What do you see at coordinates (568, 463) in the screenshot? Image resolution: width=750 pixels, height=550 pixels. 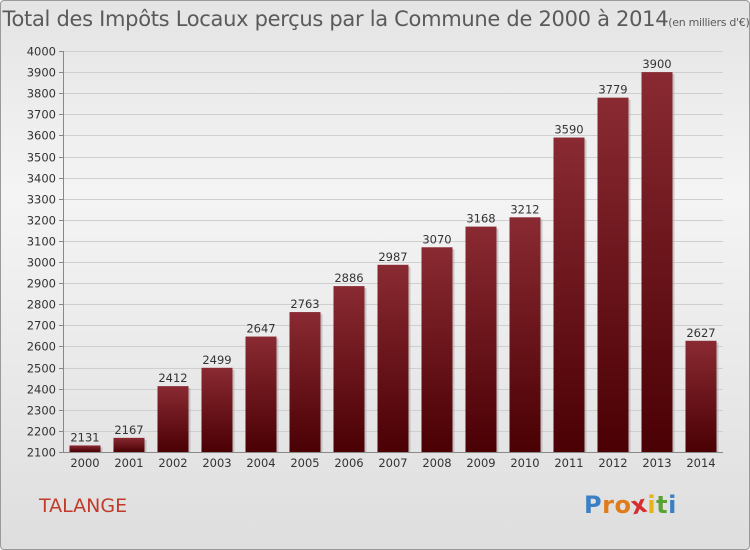 I see `x-tick-label: 2011` at bounding box center [568, 463].